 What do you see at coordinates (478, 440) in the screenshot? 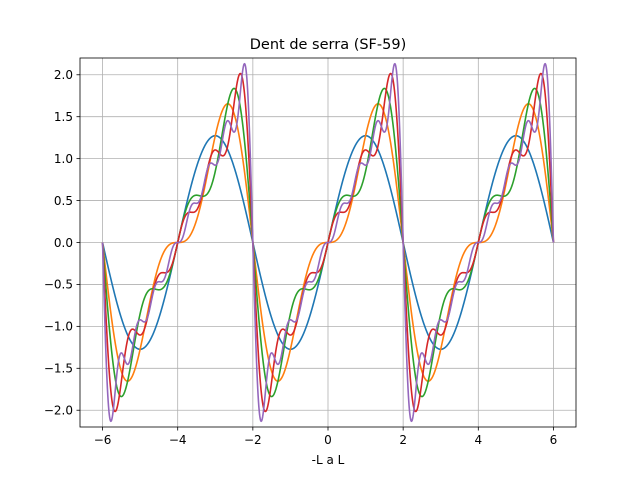
I see `x-tick-label: 4` at bounding box center [478, 440].